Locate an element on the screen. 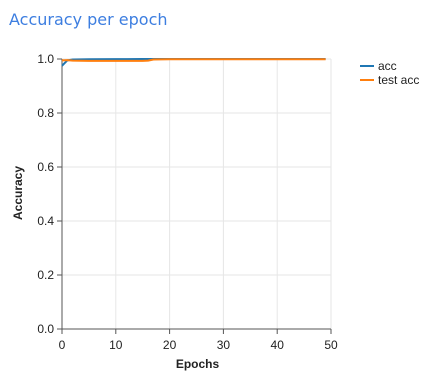  x-tick-label: 10 is located at coordinates (116, 345).